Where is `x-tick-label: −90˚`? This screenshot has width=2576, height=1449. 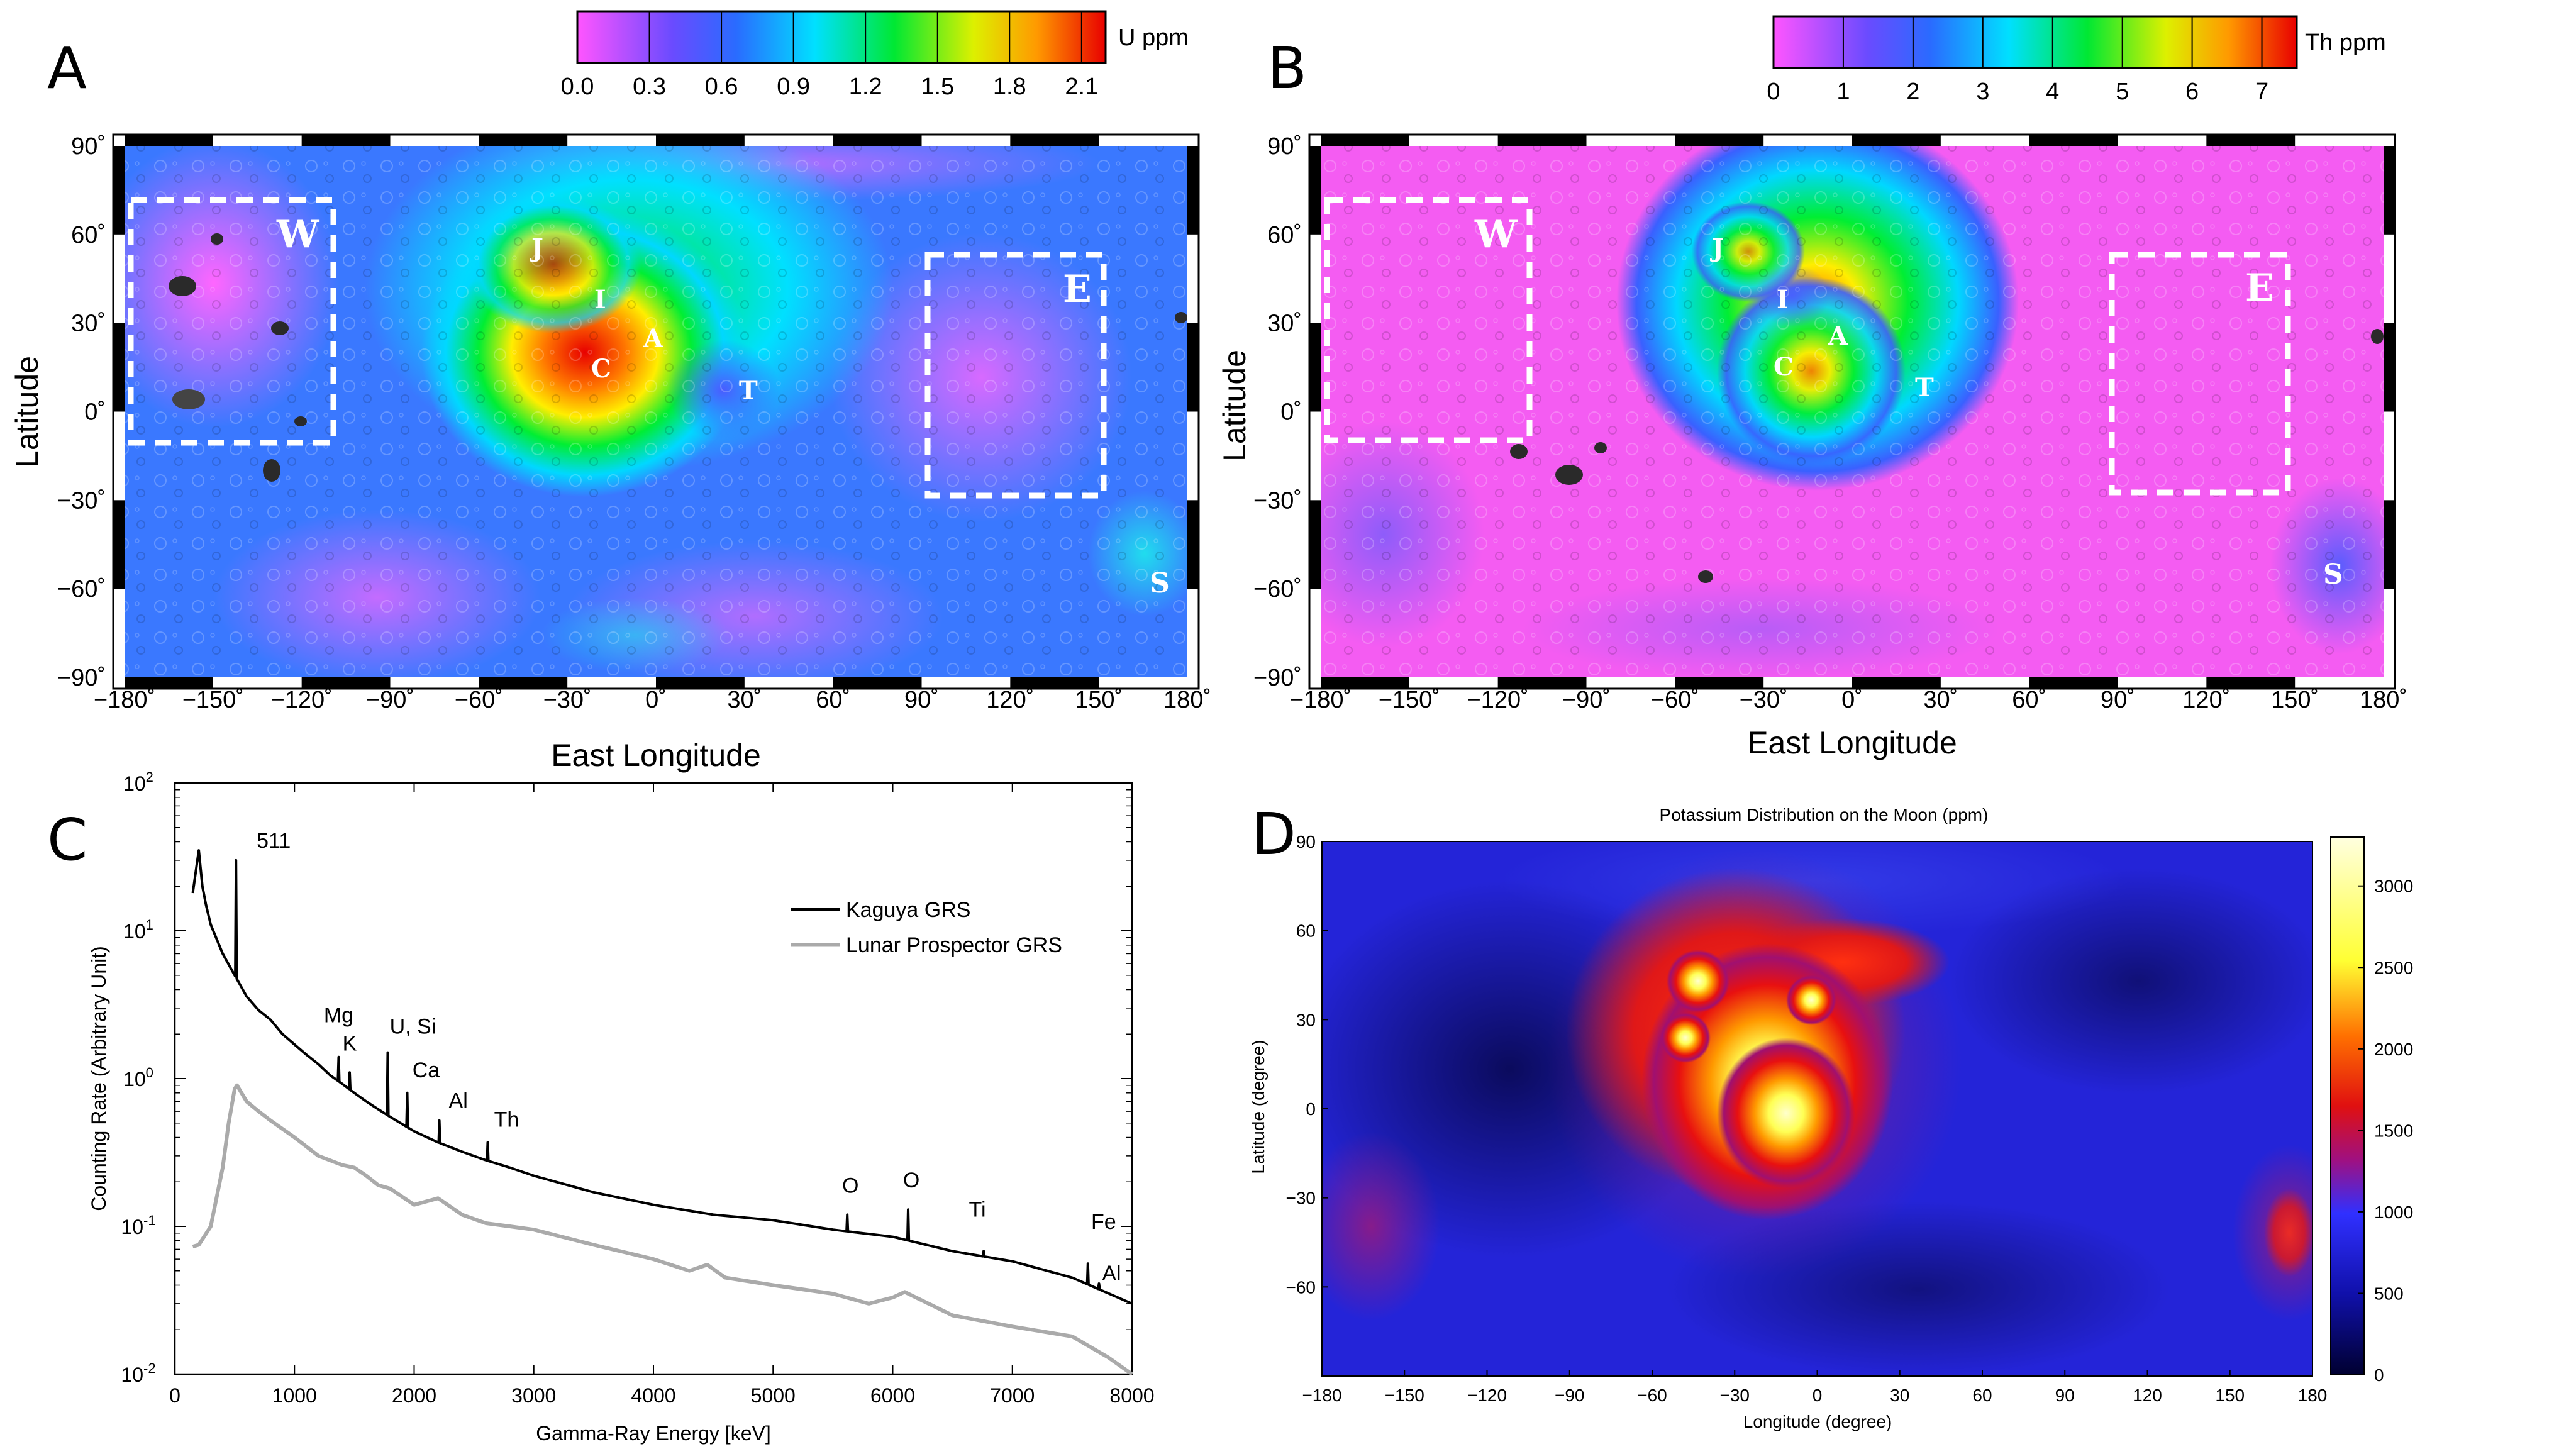
x-tick-label: −90˚ is located at coordinates (1586, 700).